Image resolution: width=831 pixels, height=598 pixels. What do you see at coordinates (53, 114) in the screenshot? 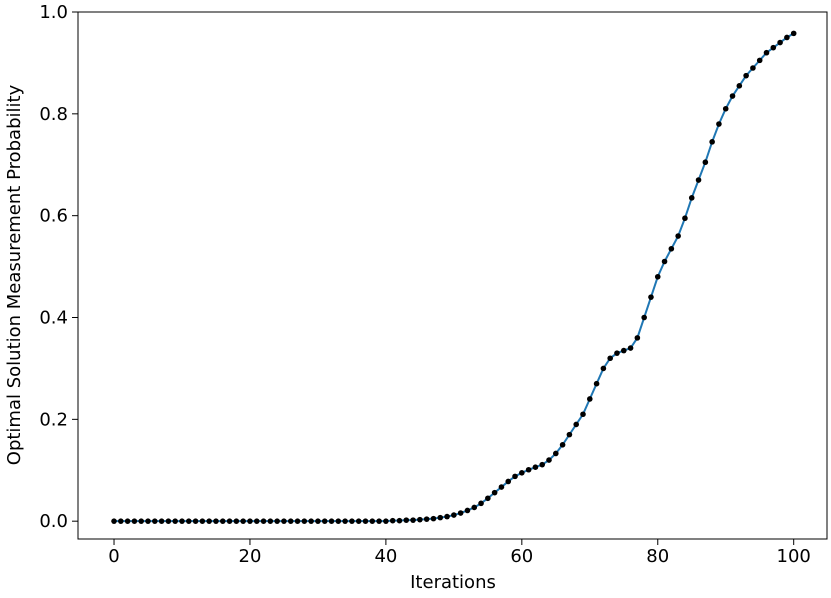
I see `y-tick-label: 0.8` at bounding box center [53, 114].